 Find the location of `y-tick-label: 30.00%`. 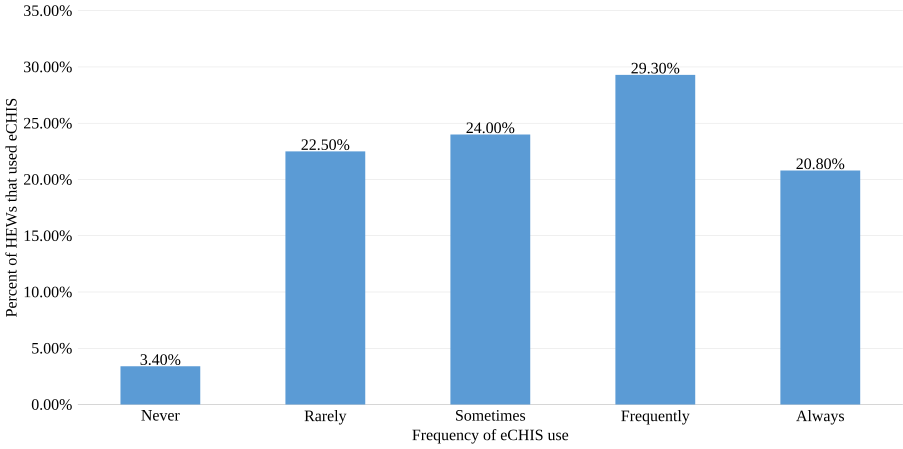

y-tick-label: 30.00% is located at coordinates (48, 67).